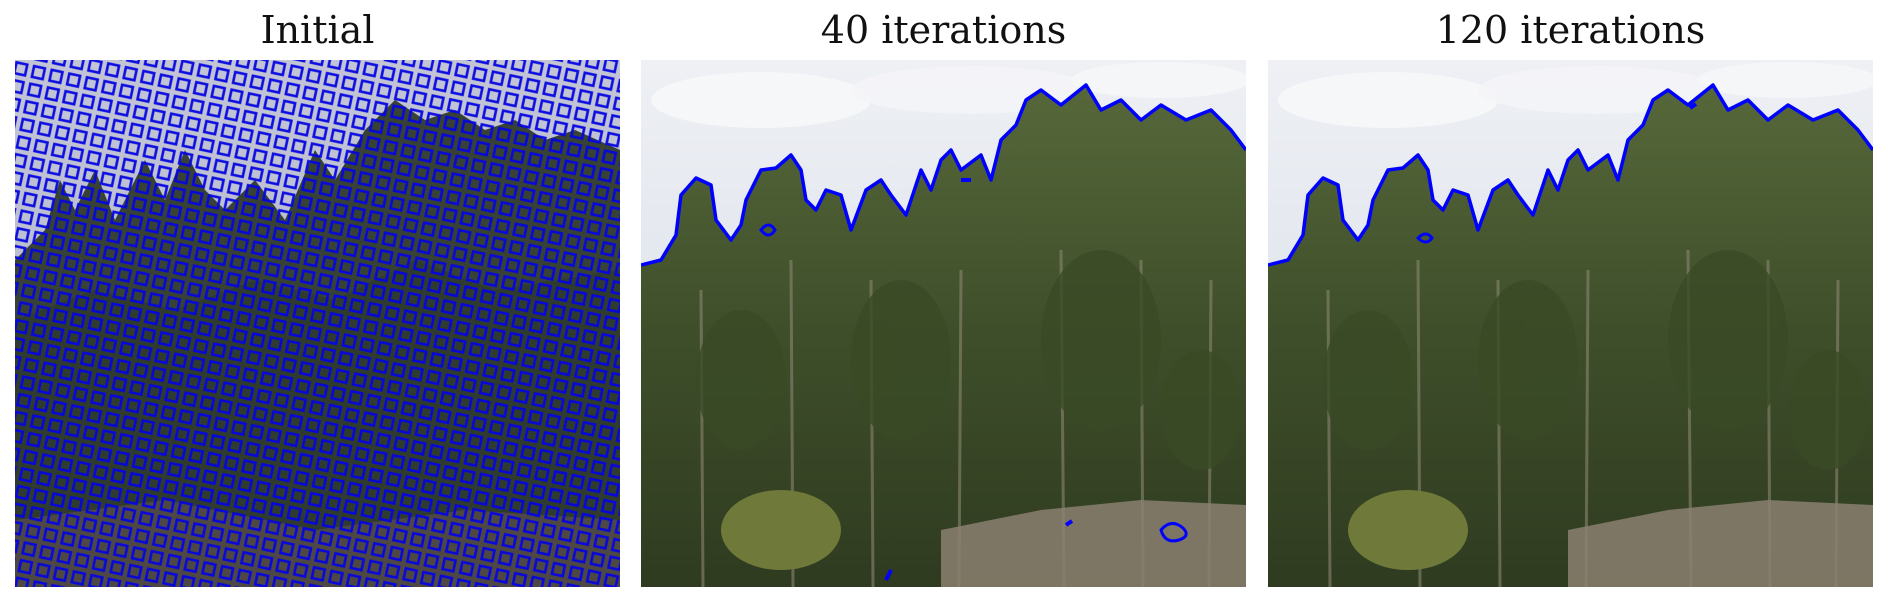 Image resolution: width=1888 pixels, height=611 pixels. Describe the element at coordinates (317, 30) in the screenshot. I see `panel-title: Initial` at that location.